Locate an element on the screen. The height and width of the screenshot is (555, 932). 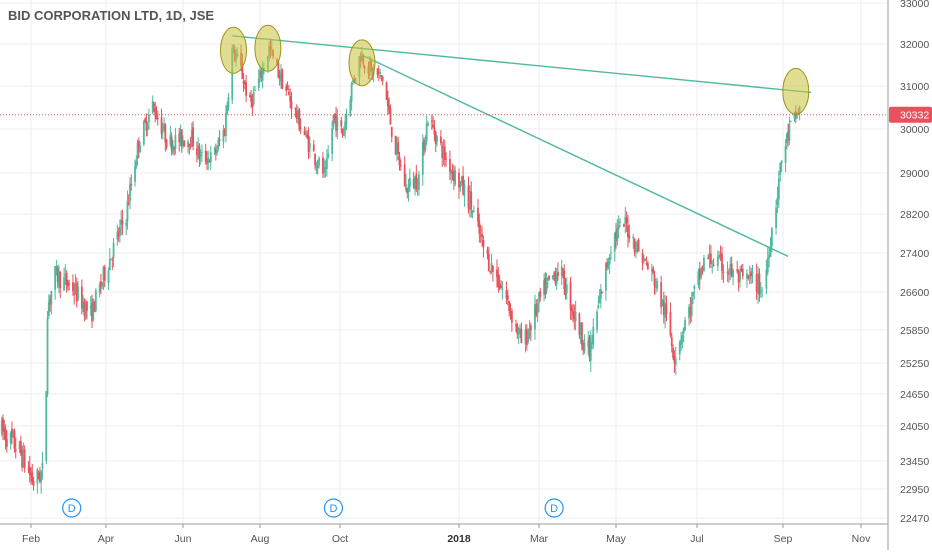
y-tick-label: 31000 is located at coordinates (914, 87).